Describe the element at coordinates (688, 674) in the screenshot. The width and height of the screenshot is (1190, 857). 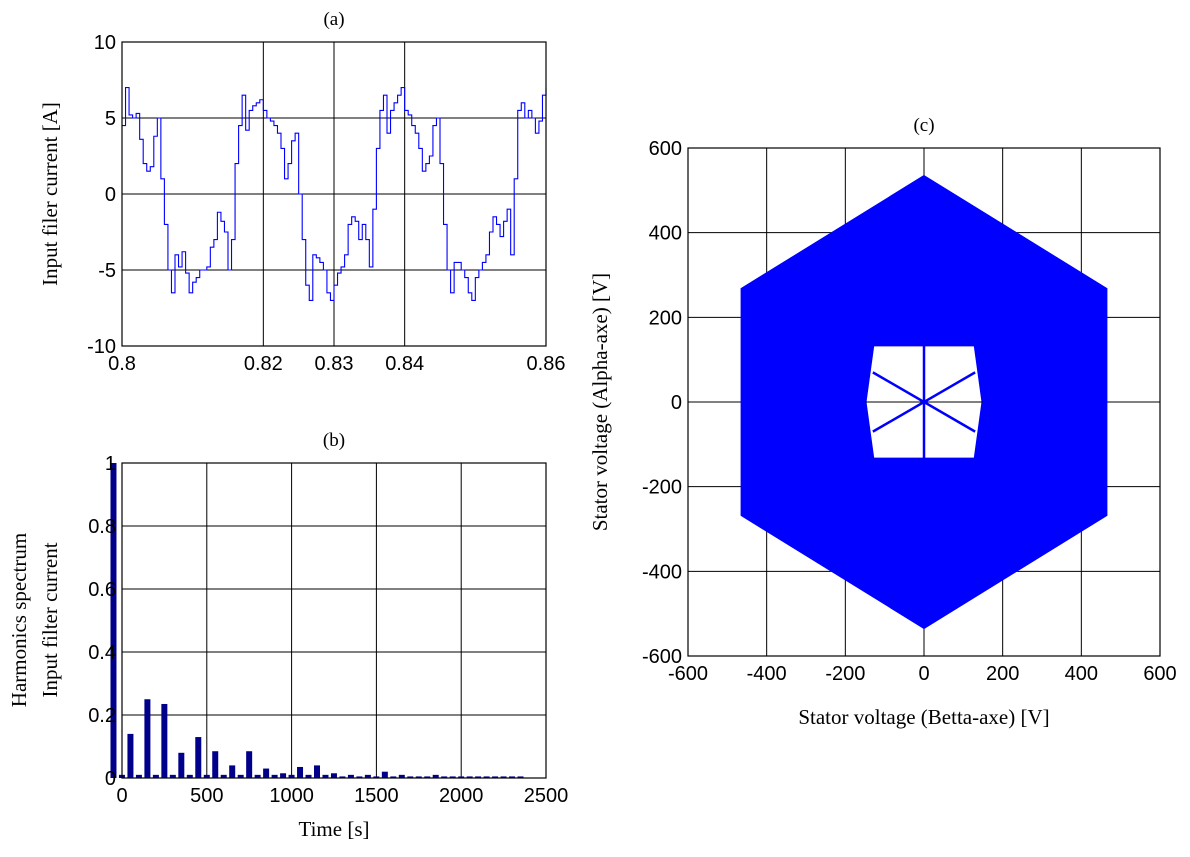
I see `c-xtick-label: -600` at that location.